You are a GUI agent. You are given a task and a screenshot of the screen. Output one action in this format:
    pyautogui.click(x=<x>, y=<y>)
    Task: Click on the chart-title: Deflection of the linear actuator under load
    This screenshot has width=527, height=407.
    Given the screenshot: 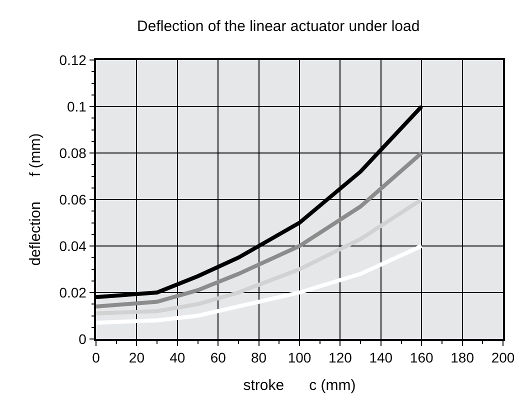 What is the action you would take?
    pyautogui.click(x=278, y=26)
    